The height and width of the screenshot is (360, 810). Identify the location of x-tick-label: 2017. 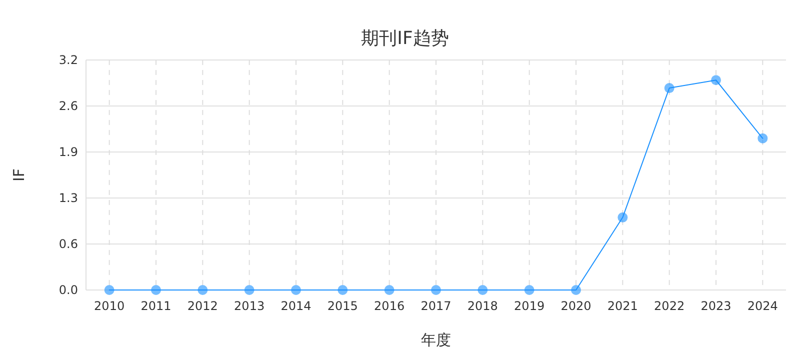
(436, 306).